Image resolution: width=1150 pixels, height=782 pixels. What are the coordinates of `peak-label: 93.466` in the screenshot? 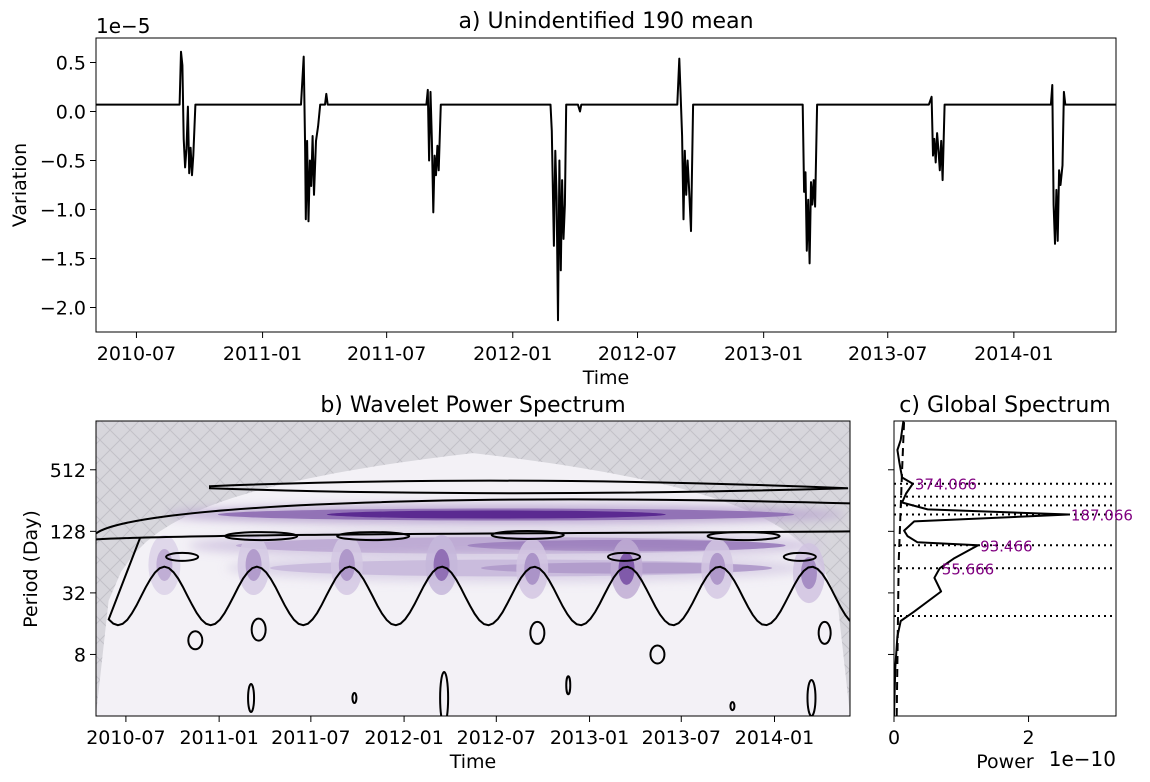 It's located at (1006, 546).